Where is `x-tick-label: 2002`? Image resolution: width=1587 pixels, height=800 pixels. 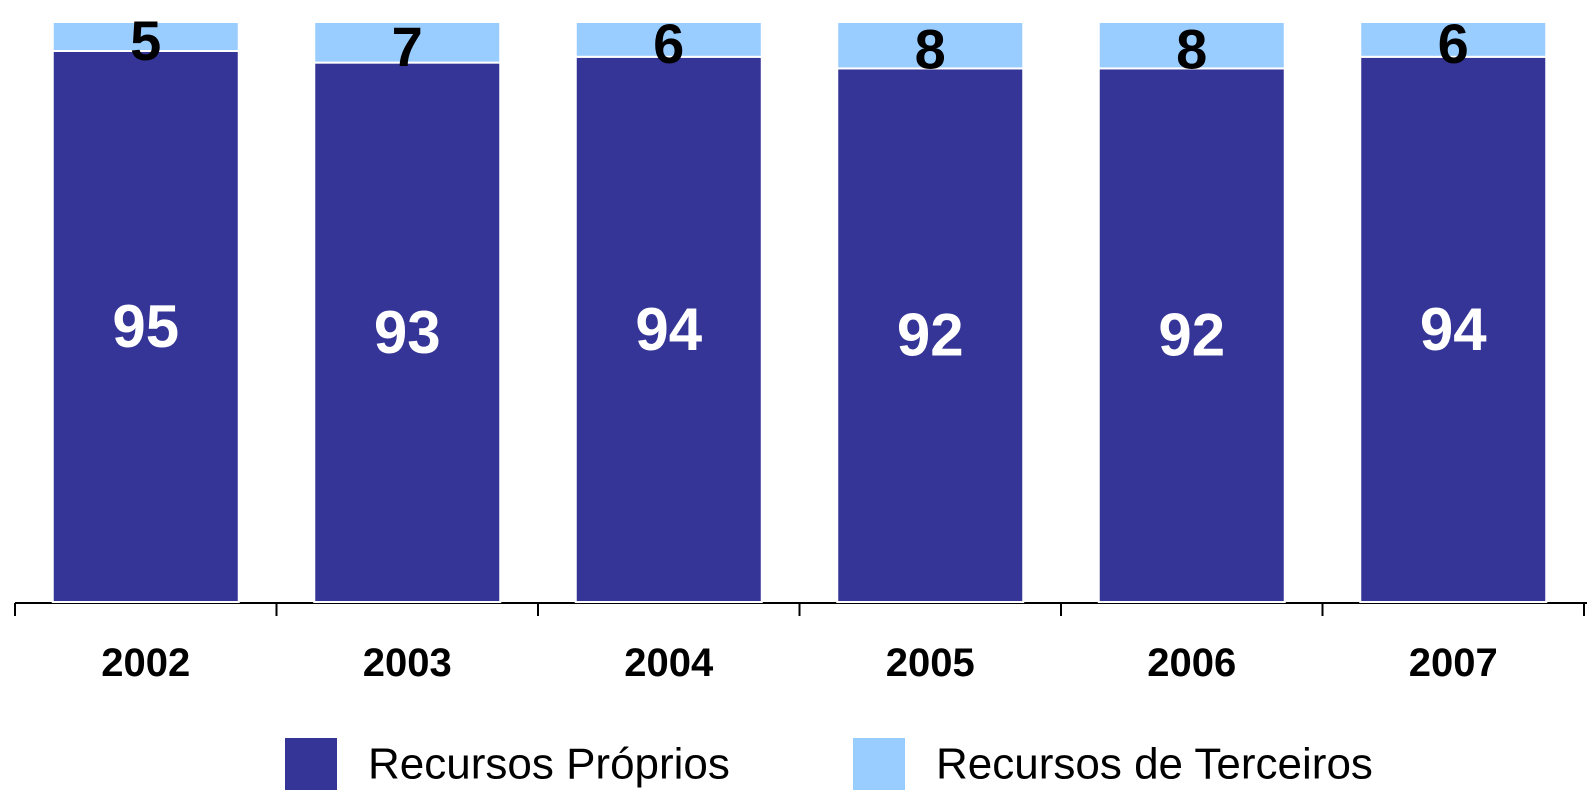
x-tick-label: 2002 is located at coordinates (145, 663).